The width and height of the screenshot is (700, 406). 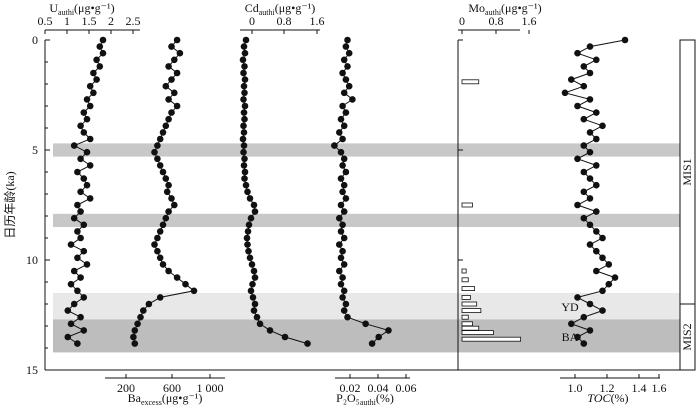 What do you see at coordinates (35, 150) in the screenshot?
I see `age-tick-label: 5` at bounding box center [35, 150].